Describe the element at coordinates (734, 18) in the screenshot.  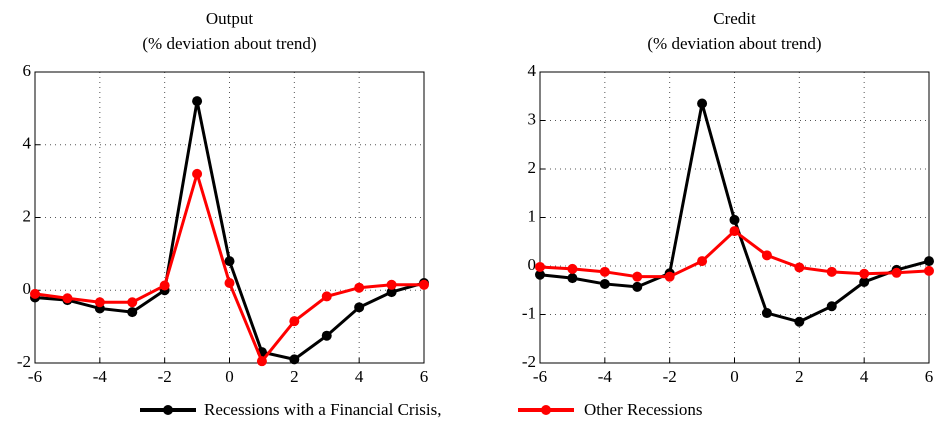
I see `chart-title: Credit` at that location.